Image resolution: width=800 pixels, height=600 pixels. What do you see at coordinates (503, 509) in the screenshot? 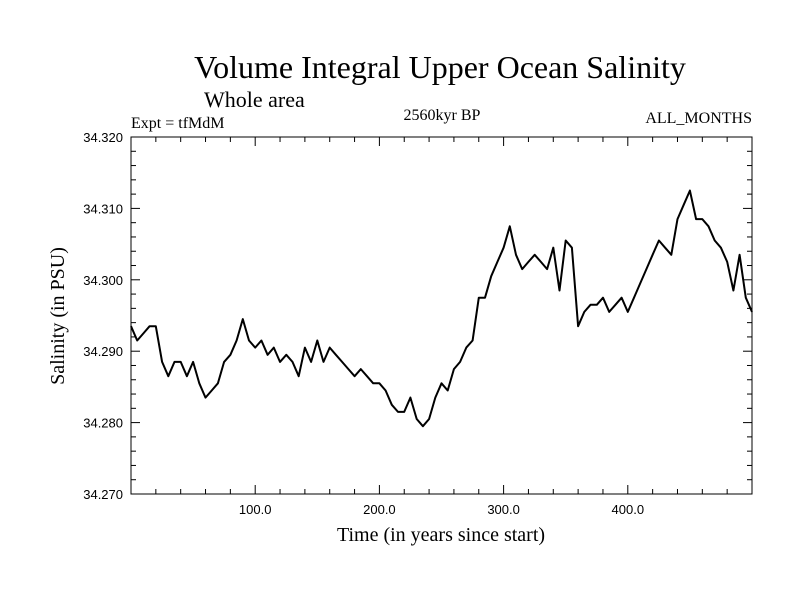
I see `x-tick-label: 300.0` at bounding box center [503, 509].